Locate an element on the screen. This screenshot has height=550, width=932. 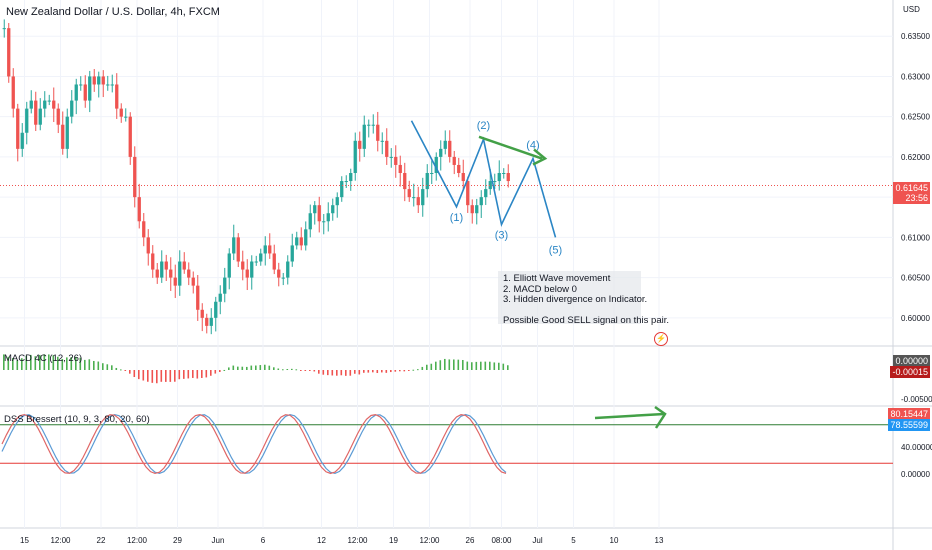
x-tick-label: 19 is located at coordinates (393, 540).